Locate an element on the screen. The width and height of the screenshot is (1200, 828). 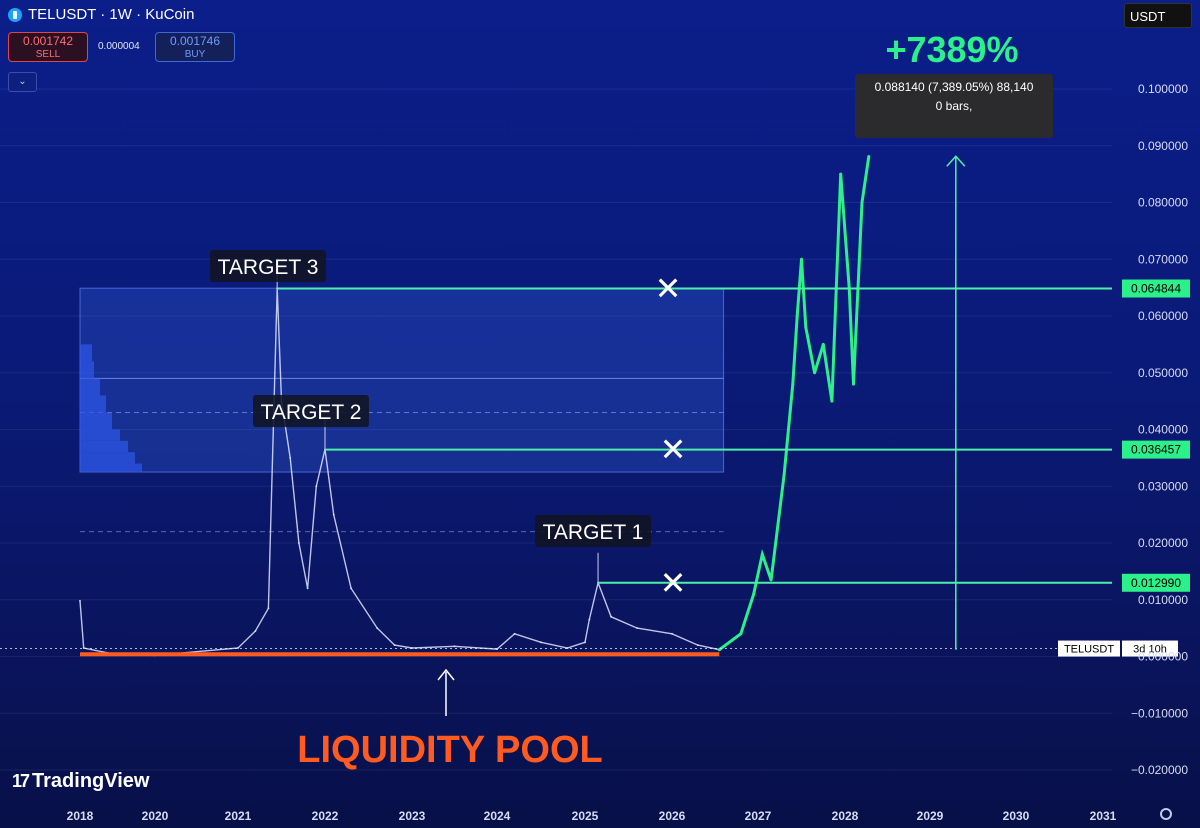
sell-price: 0.001742 is located at coordinates (48, 41).